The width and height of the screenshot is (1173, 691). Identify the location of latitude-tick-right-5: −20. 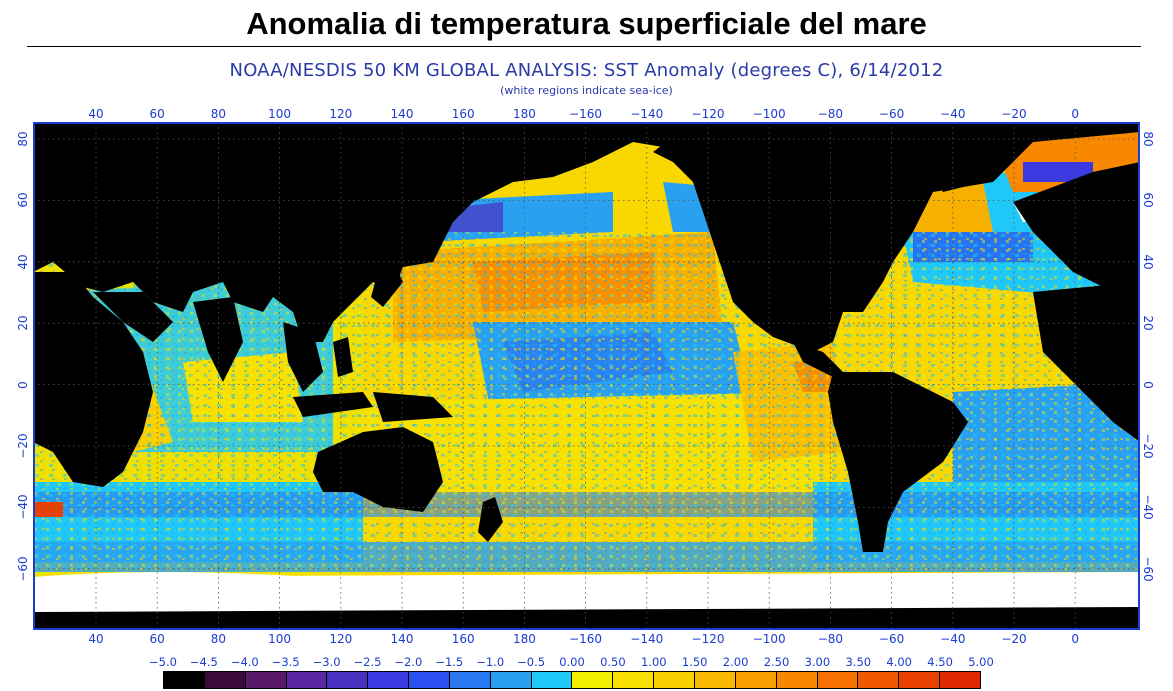
(1148, 446).